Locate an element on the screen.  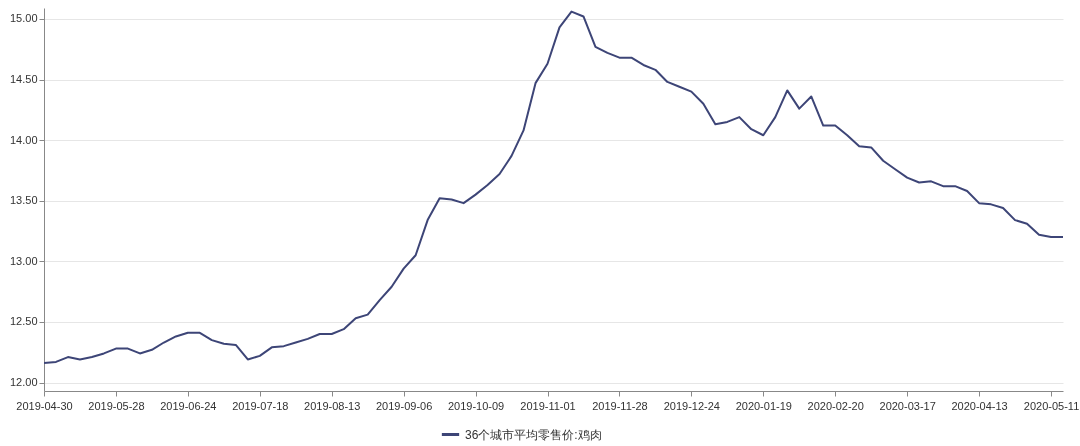
y-tick-label: 13.50 is located at coordinates (23, 200).